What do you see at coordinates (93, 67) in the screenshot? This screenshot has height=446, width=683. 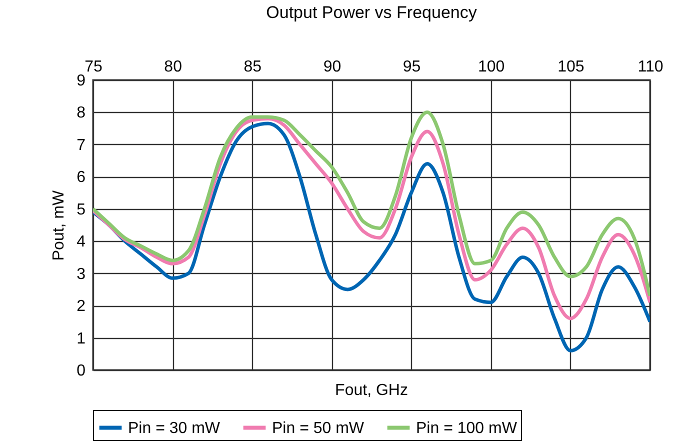 I see `x-tick-label: 75` at bounding box center [93, 67].